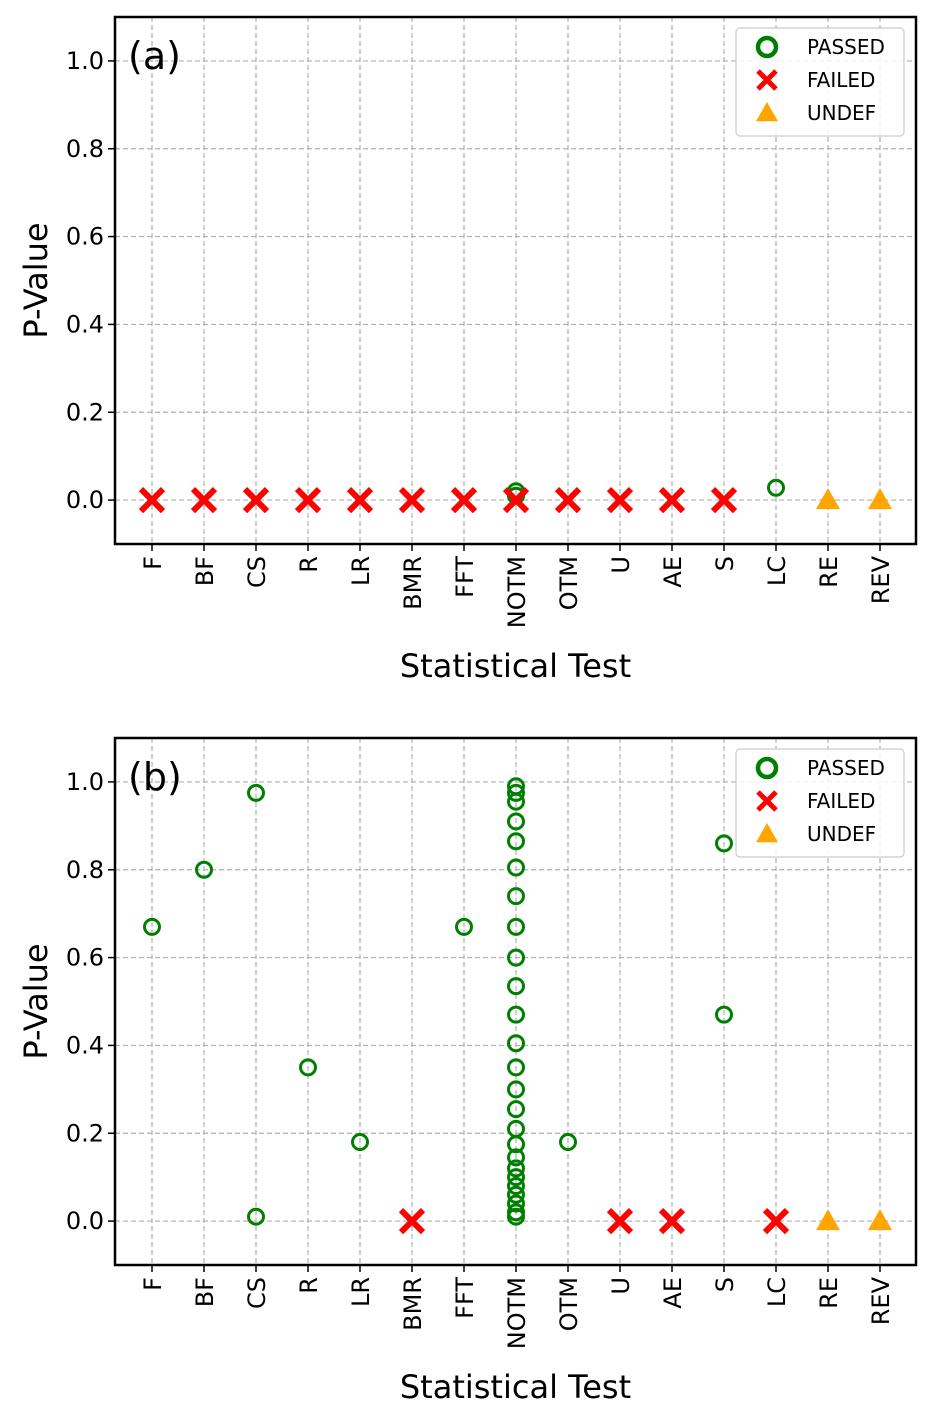  What do you see at coordinates (153, 1284) in the screenshot?
I see `x-tick-label: F` at bounding box center [153, 1284].